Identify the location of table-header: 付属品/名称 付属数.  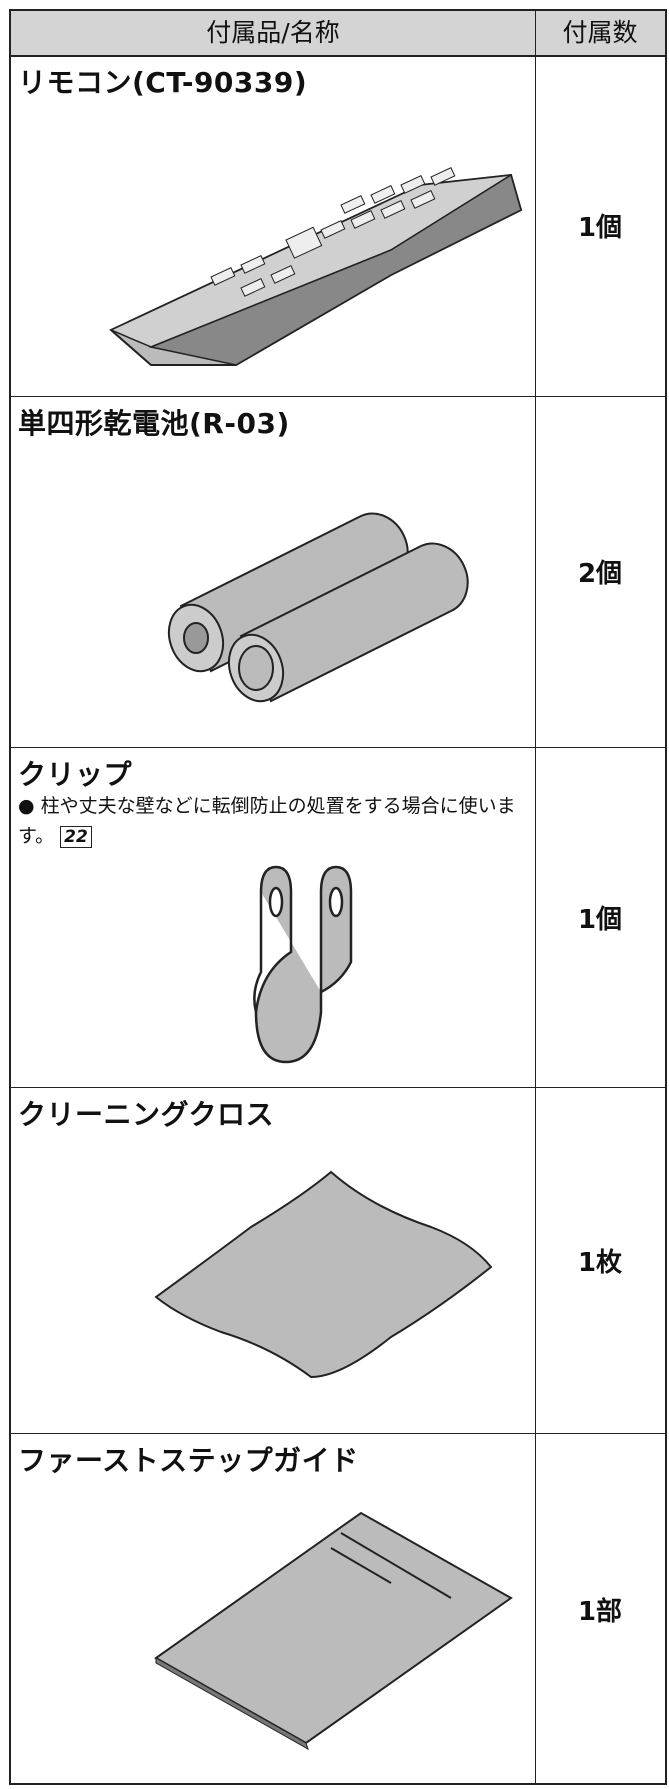
(338, 34).